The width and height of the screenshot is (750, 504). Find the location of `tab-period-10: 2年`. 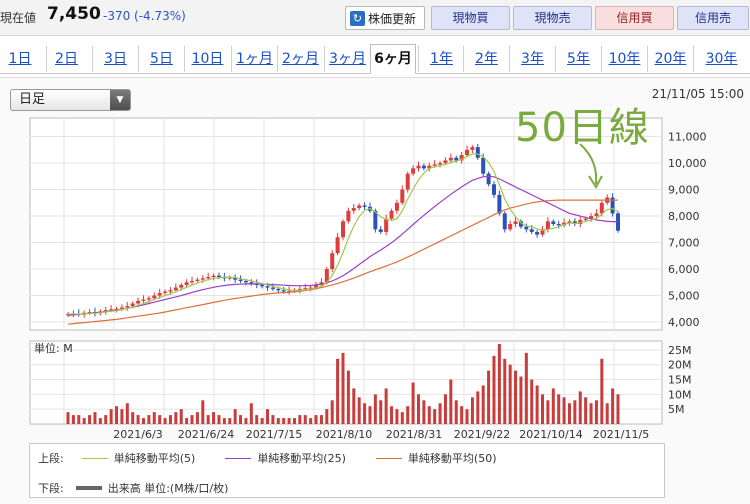

tab-period-10: 2年 is located at coordinates (486, 59).